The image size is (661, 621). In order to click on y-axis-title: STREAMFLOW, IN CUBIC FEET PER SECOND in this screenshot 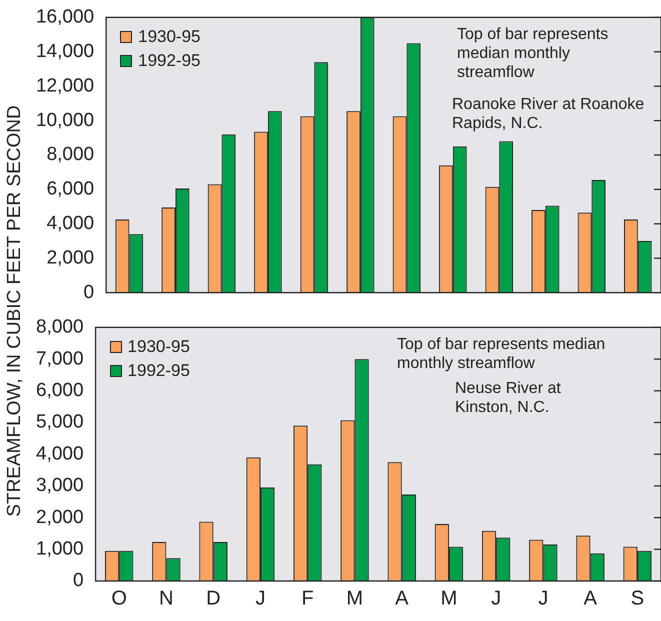, I will do `click(15, 310)`.